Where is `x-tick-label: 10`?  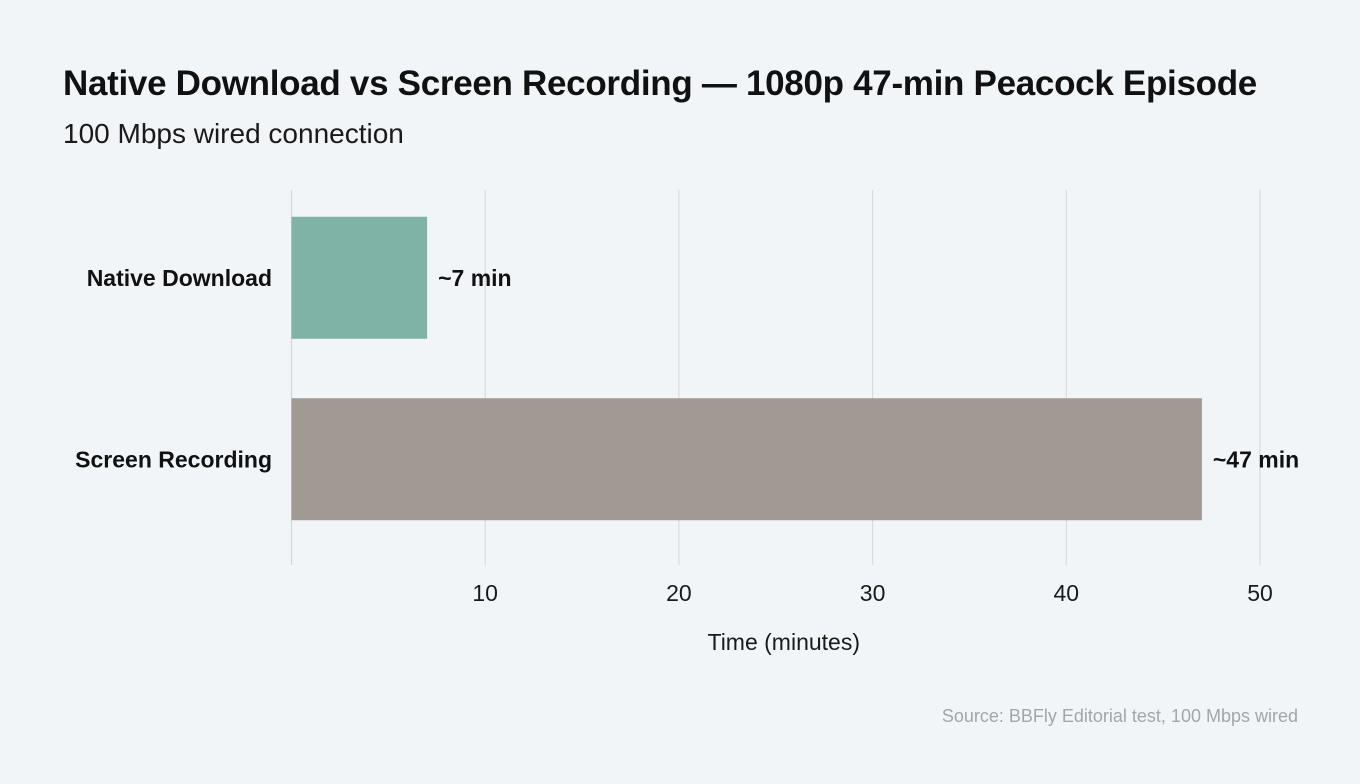 x-tick-label: 10 is located at coordinates (485, 593).